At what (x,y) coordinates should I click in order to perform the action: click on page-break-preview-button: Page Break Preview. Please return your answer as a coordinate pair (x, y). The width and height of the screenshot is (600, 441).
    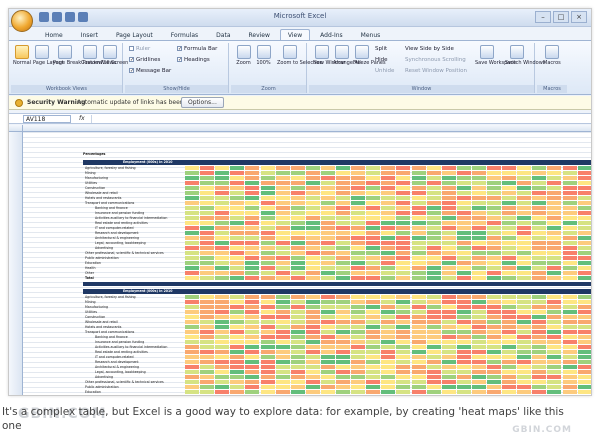
    Looking at the image, I should click on (77, 55).